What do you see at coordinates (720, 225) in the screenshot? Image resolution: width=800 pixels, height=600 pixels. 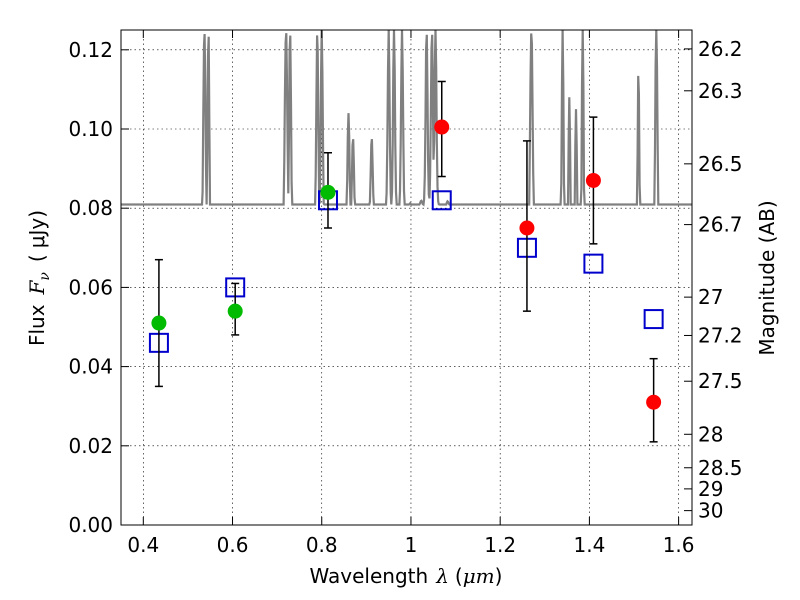 I see `y2-tick-label: 26.7` at bounding box center [720, 225].